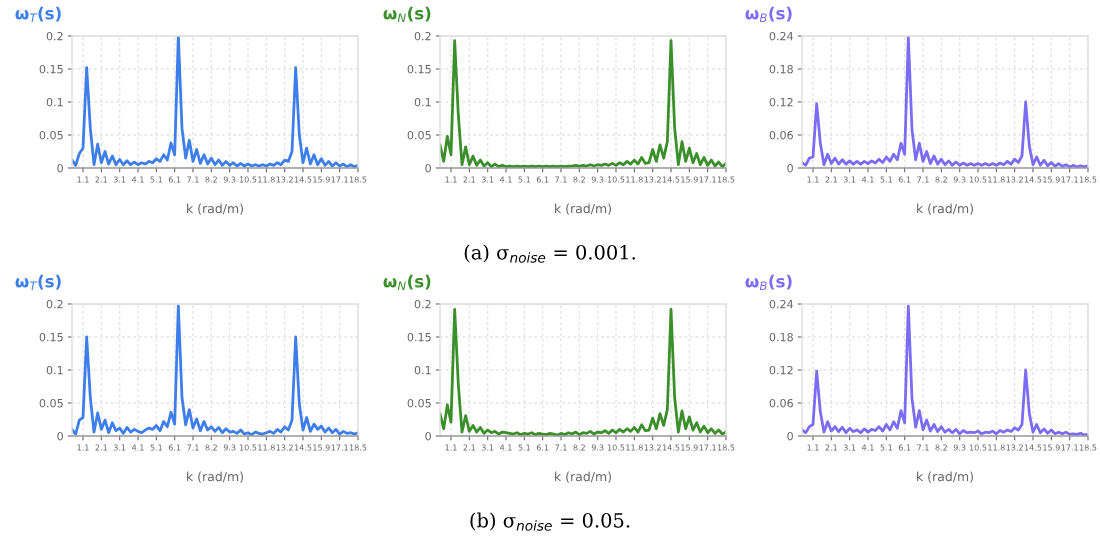  Describe the element at coordinates (550, 521) in the screenshot. I see `text: (b) σ$_{noise}$ = 0.05.` at that location.